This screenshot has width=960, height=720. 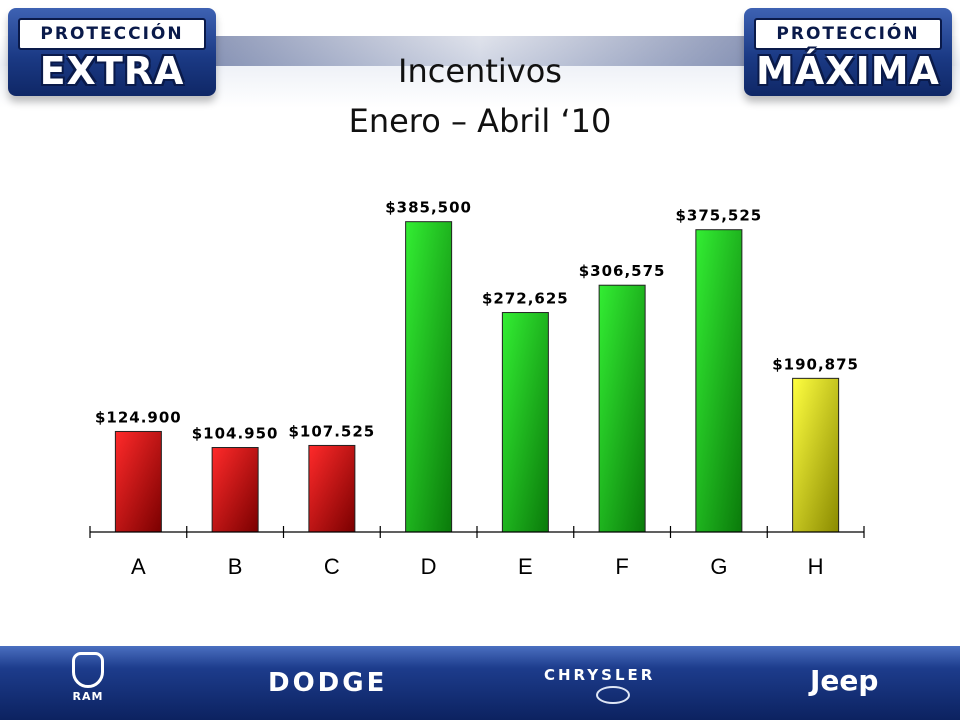 I want to click on data-label-h: $190,875, so click(x=815, y=364).